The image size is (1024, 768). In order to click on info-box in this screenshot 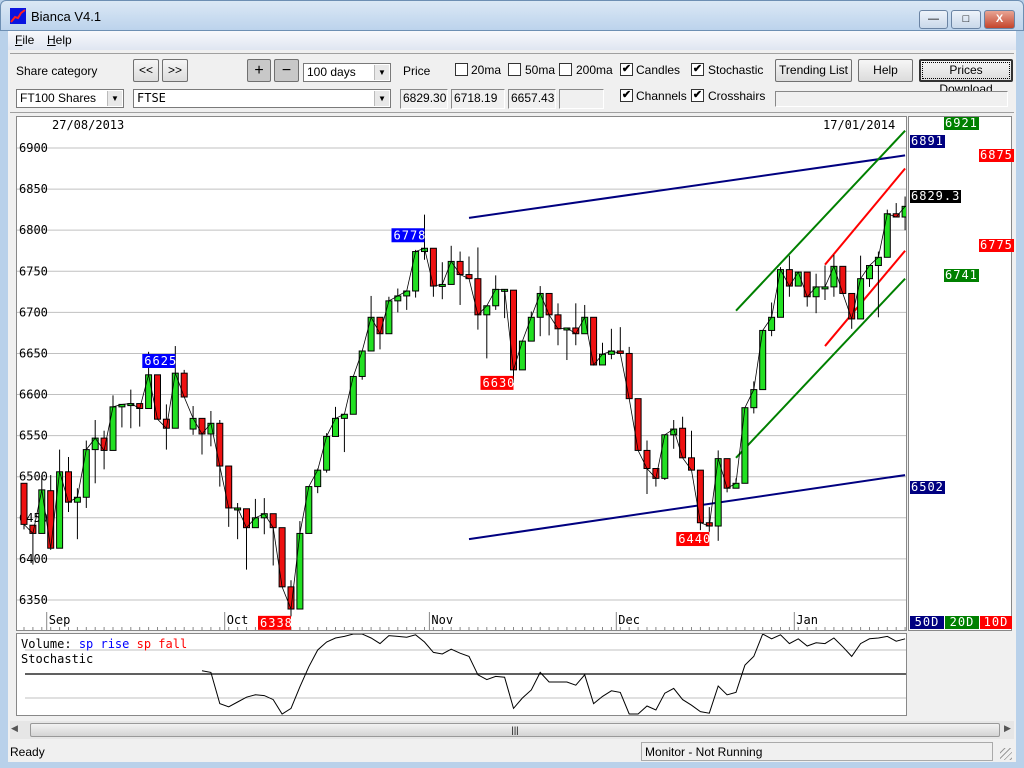, I will do `click(891, 99)`.